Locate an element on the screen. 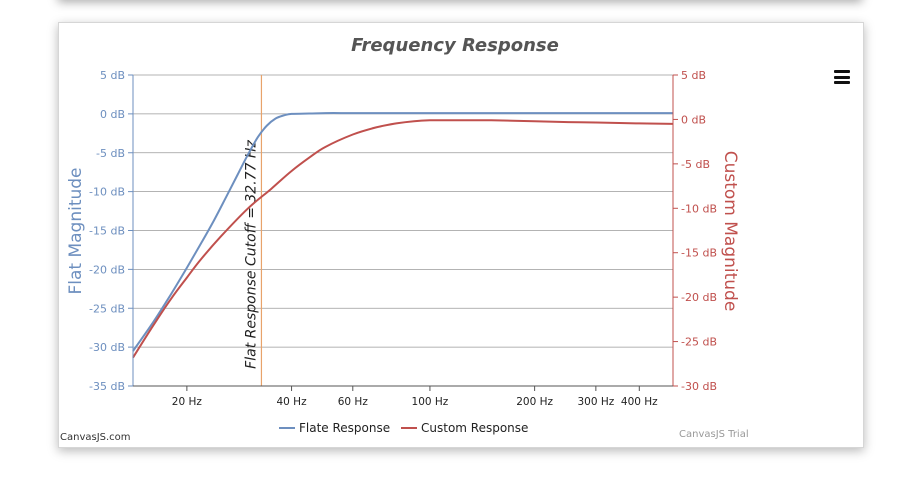 The width and height of the screenshot is (900, 478). y-axis-left-title: Flat Magnitude is located at coordinates (76, 230).